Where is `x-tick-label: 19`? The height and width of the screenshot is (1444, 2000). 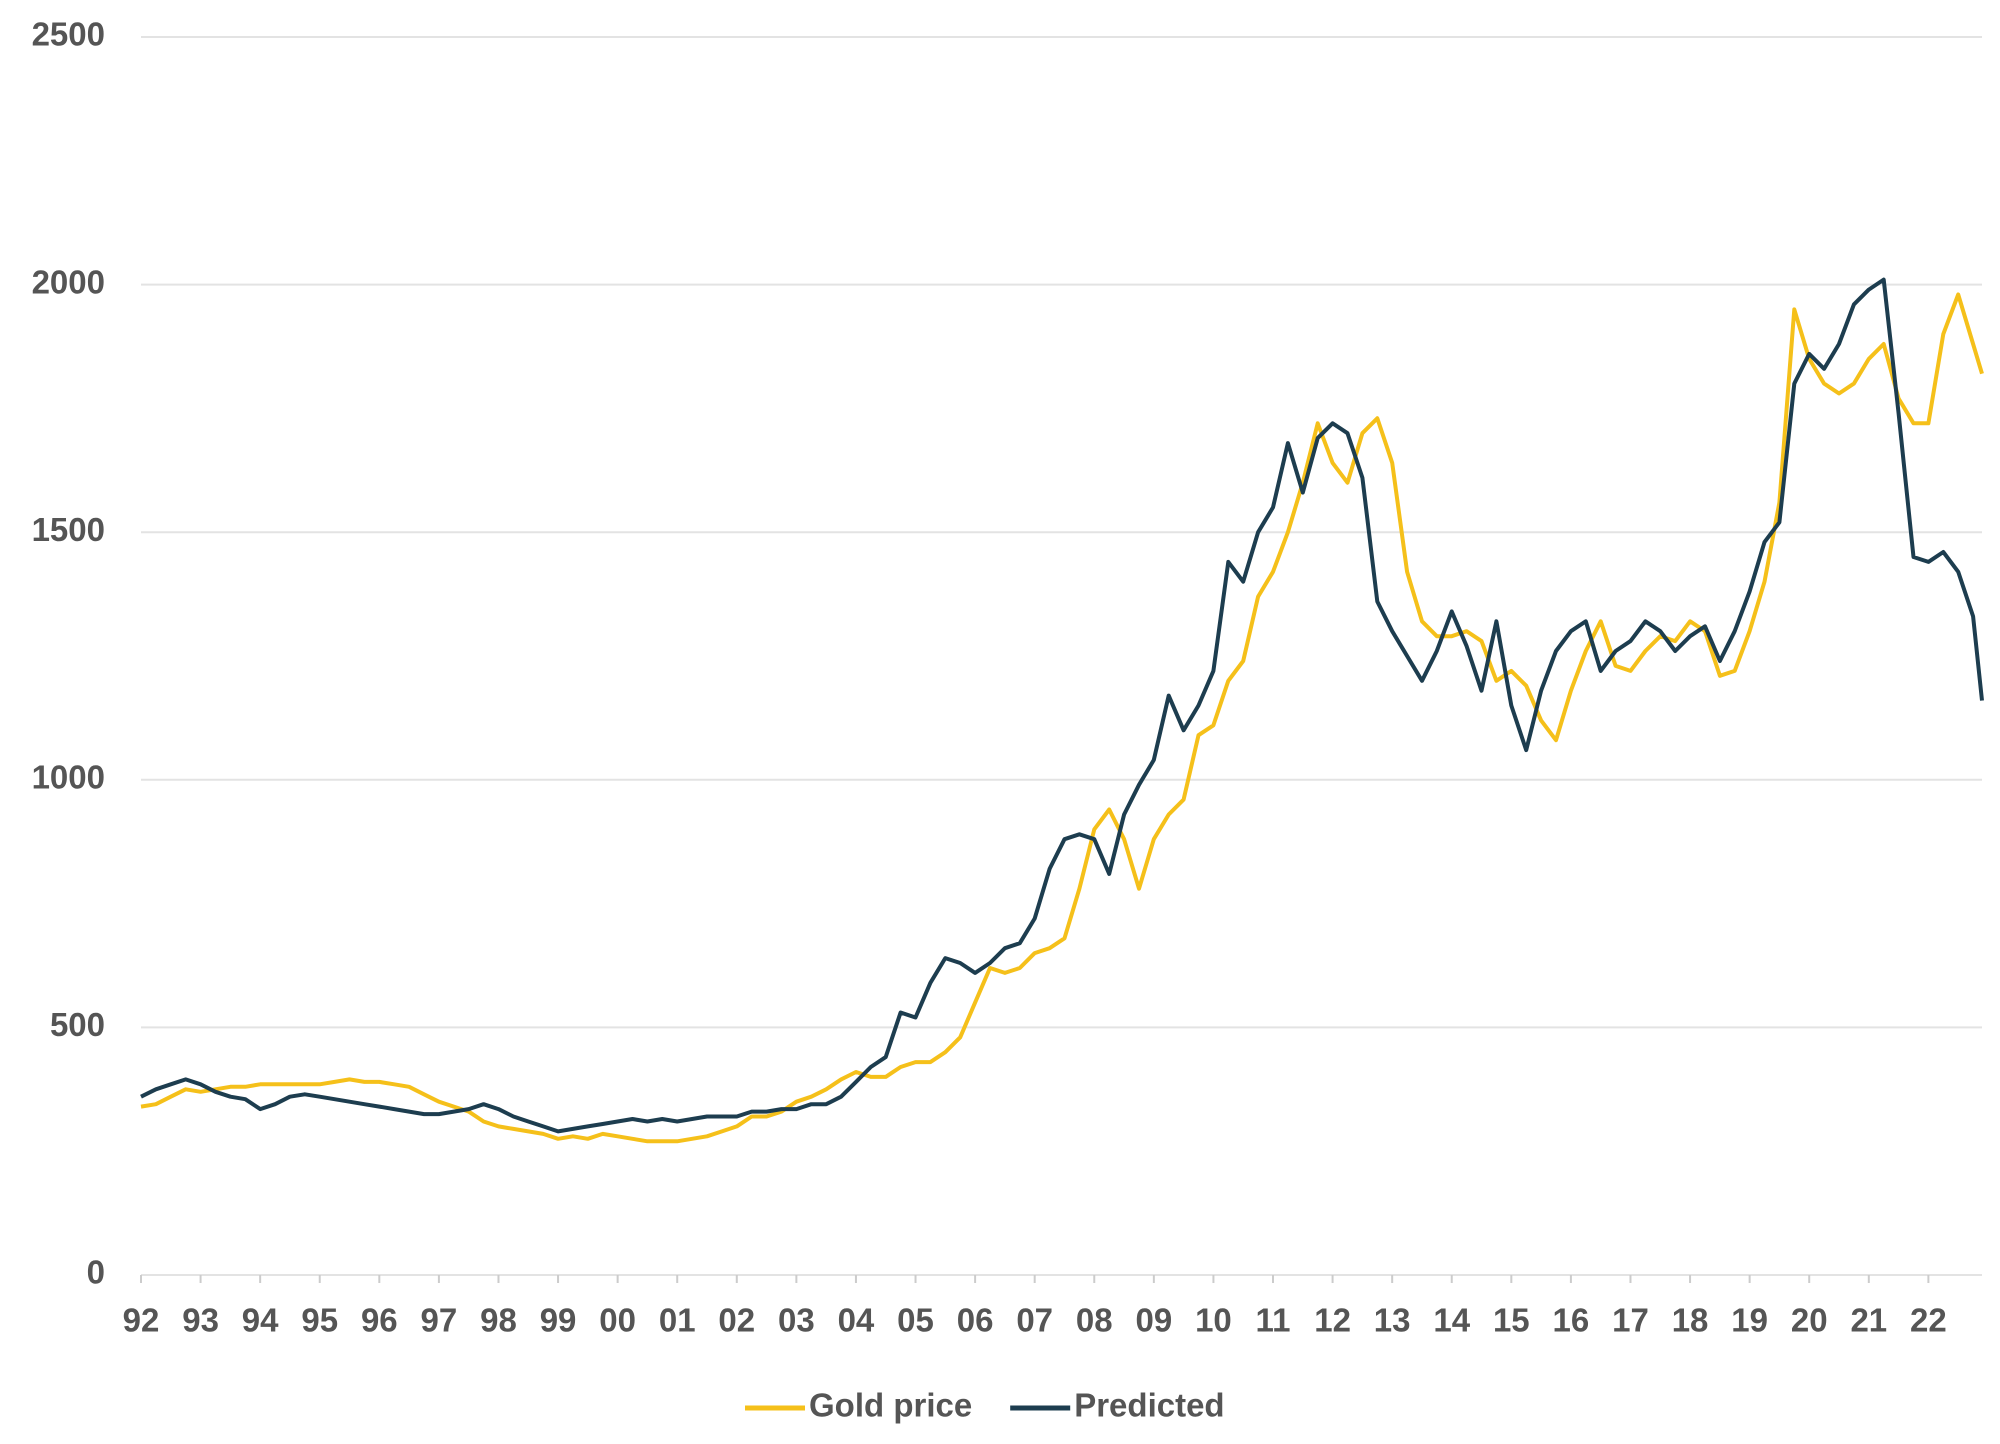 x-tick-label: 19 is located at coordinates (1749, 1320).